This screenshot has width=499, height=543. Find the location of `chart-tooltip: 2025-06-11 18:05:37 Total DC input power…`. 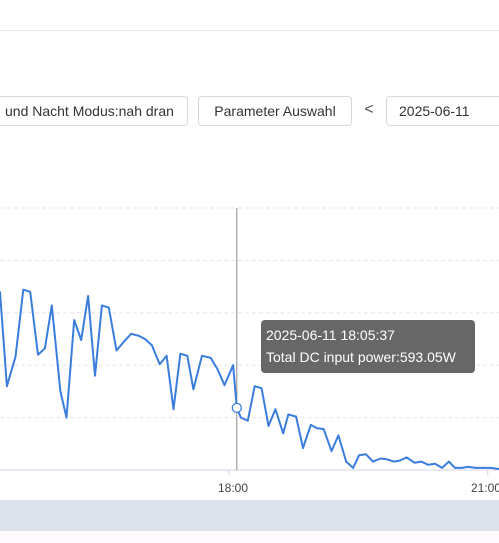

chart-tooltip: 2025-06-11 18:05:37 Total DC input power… is located at coordinates (368, 346).